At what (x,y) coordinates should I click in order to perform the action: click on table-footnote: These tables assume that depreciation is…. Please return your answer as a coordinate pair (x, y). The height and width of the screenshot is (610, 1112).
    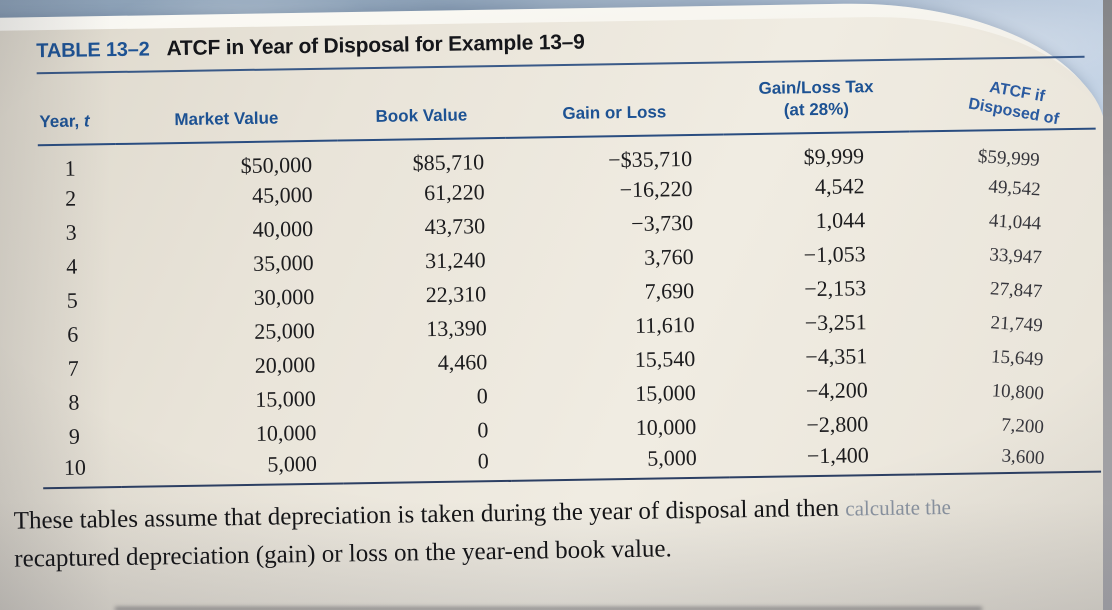
    Looking at the image, I should click on (552, 531).